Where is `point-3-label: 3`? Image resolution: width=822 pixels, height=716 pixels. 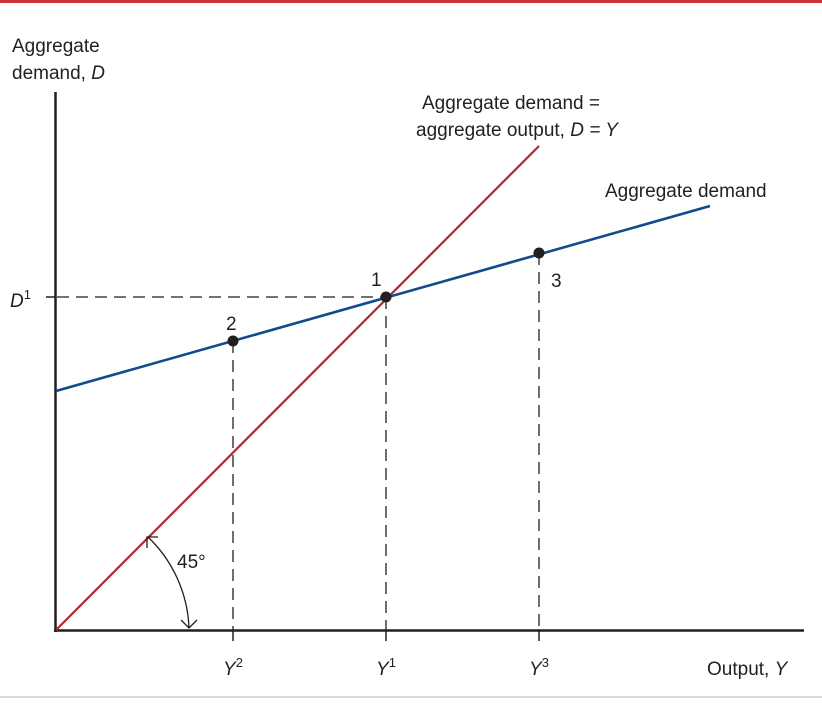
point-3-label: 3 is located at coordinates (556, 281).